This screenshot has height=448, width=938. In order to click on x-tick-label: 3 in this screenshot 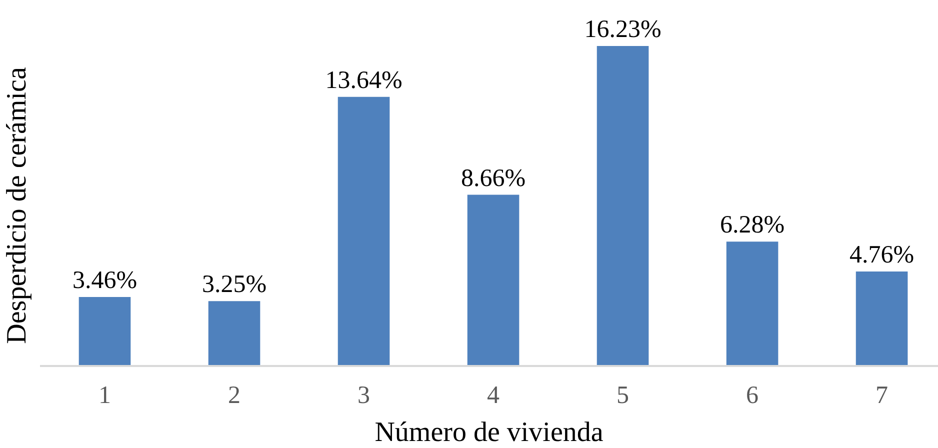, I will do `click(364, 395)`.